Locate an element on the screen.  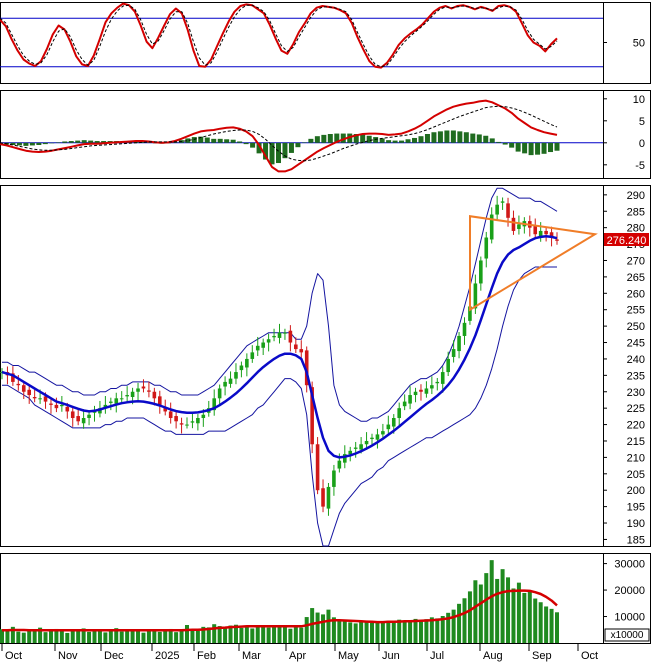
x-axis-label-6: Apr is located at coordinates (297, 656).